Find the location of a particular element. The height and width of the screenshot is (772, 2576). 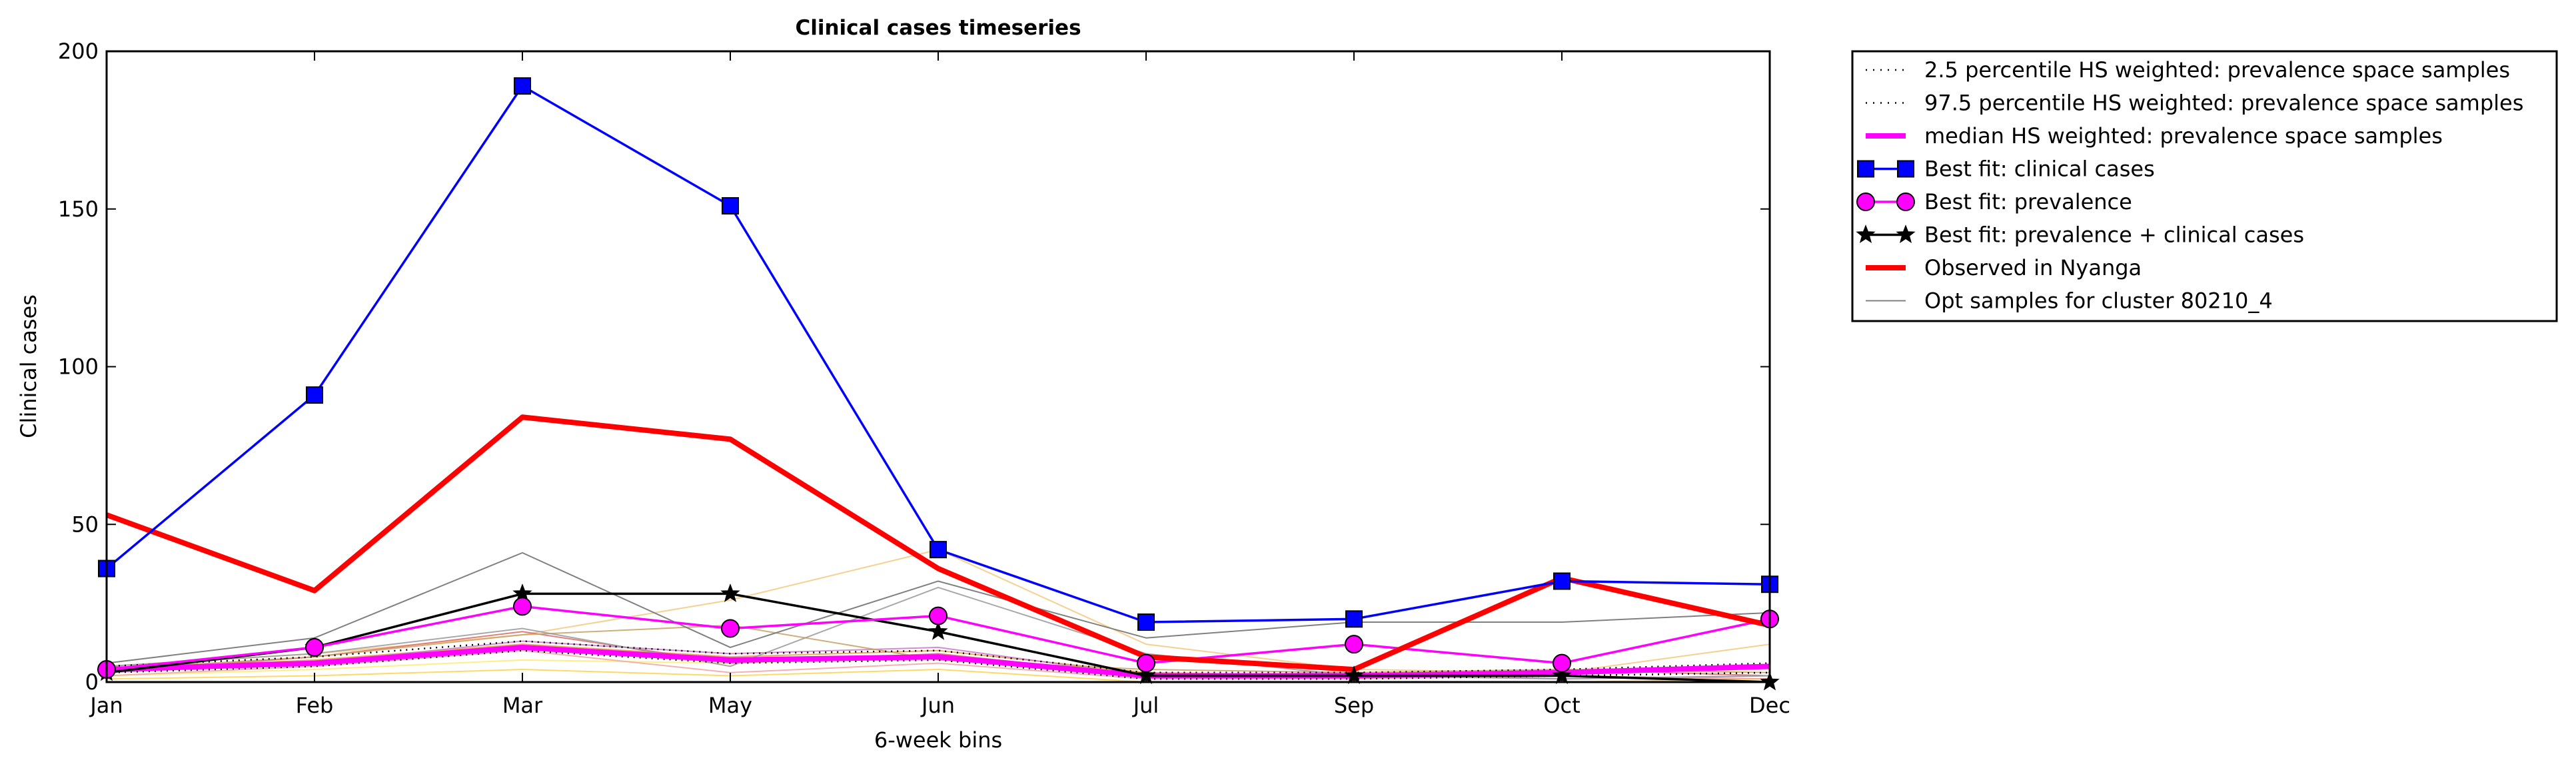

legend-box is located at coordinates (2204, 186).